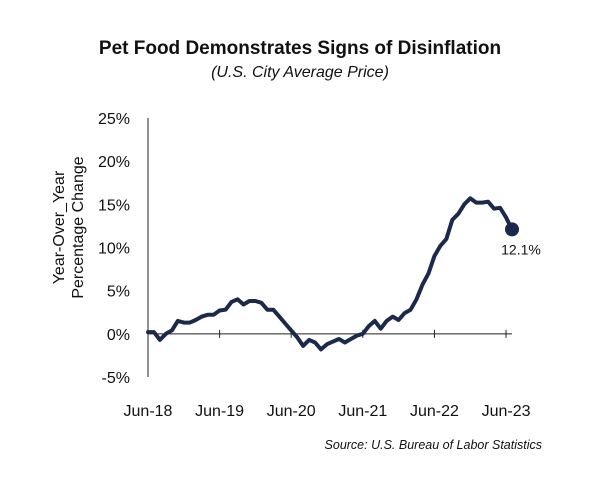 This screenshot has height=481, width=600. What do you see at coordinates (69, 227) in the screenshot?
I see `y-axis-label: Year-Over_Year Percentage Change` at bounding box center [69, 227].